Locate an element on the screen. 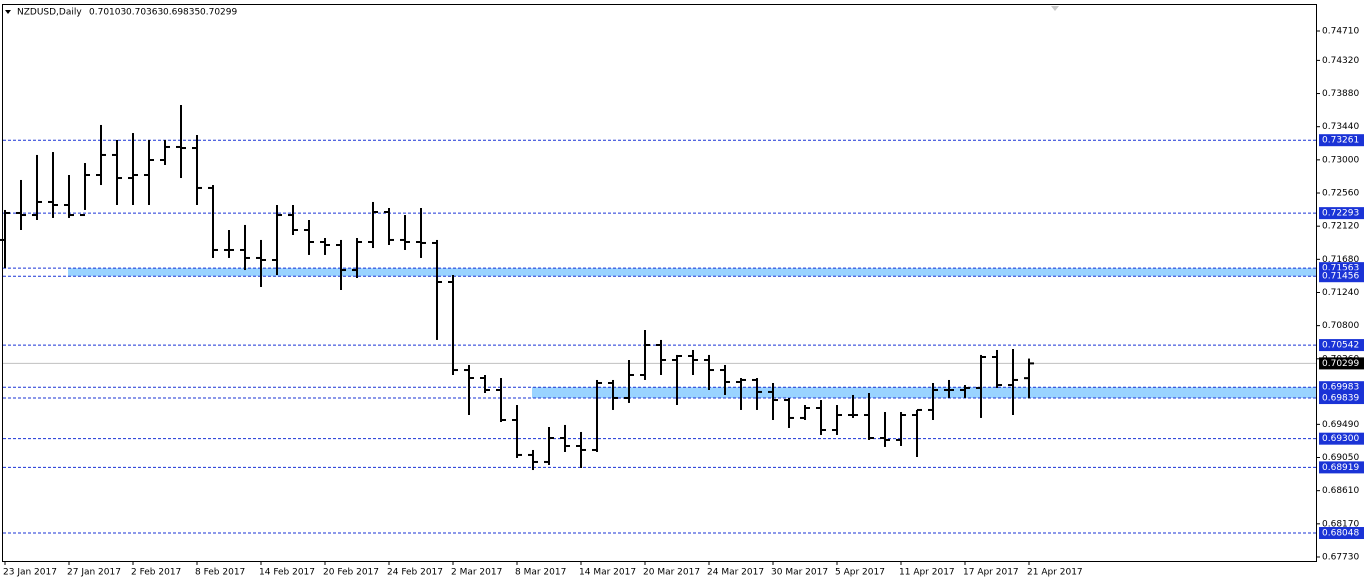  x-tick-label: 8 Feb 2017 is located at coordinates (220, 573).